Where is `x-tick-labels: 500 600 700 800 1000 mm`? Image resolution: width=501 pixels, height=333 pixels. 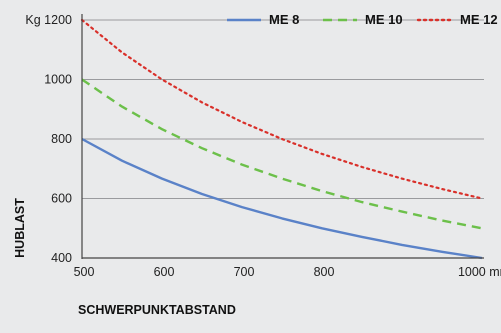
x-tick-labels: 500 600 700 800 1000 mm is located at coordinates (287, 272).